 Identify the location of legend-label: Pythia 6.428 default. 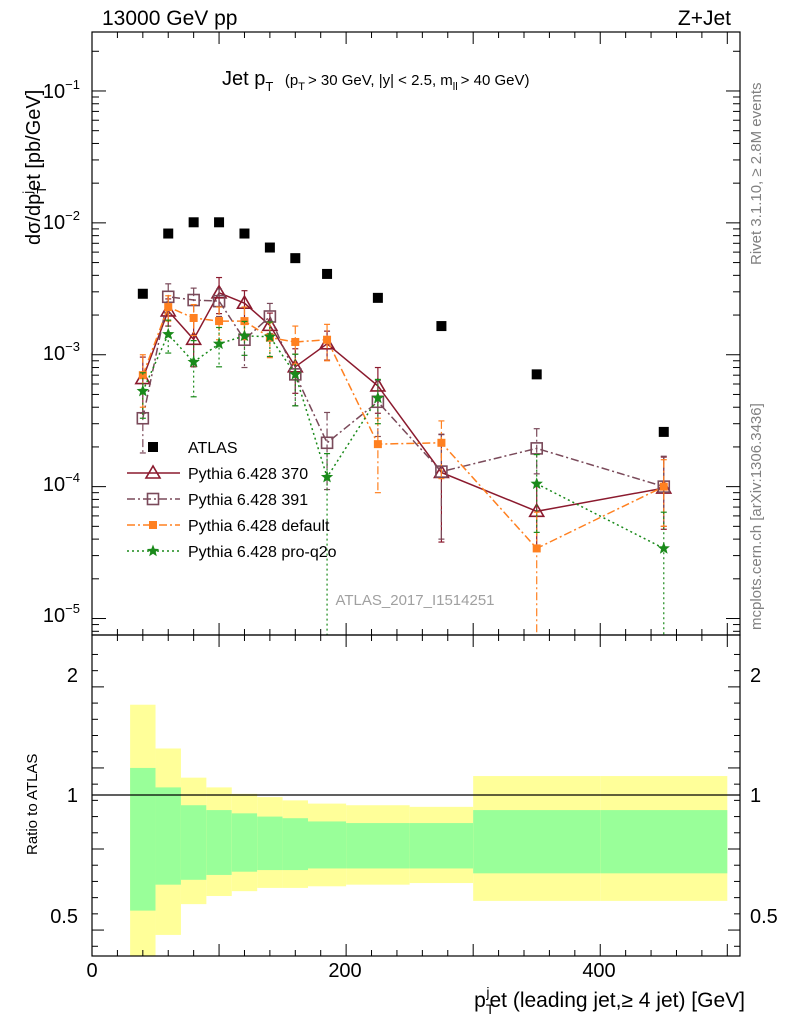
(259, 526).